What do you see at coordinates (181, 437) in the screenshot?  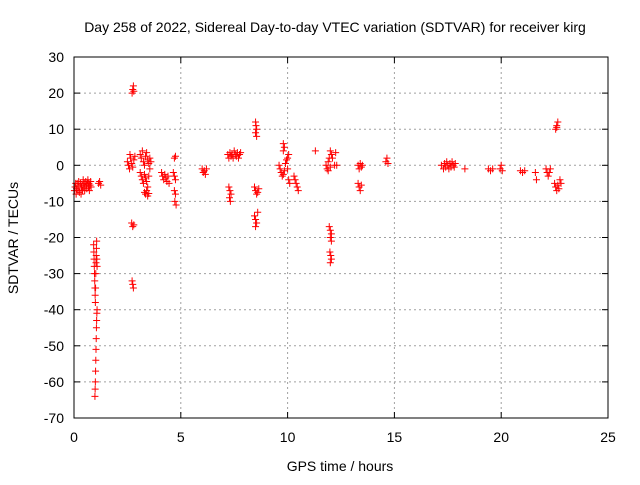 I see `x-tick-label: 5` at bounding box center [181, 437].